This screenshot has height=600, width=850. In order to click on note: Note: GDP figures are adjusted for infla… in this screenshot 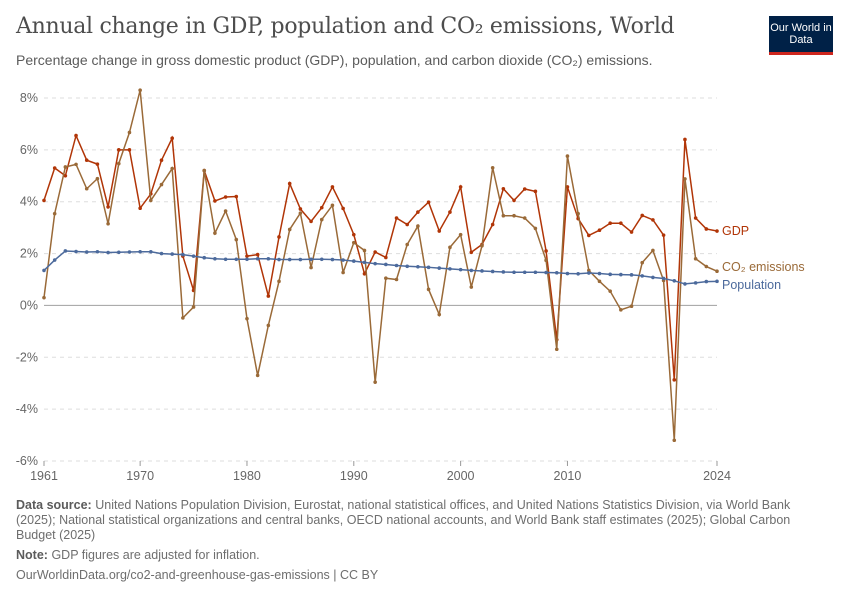, I will do `click(416, 555)`.